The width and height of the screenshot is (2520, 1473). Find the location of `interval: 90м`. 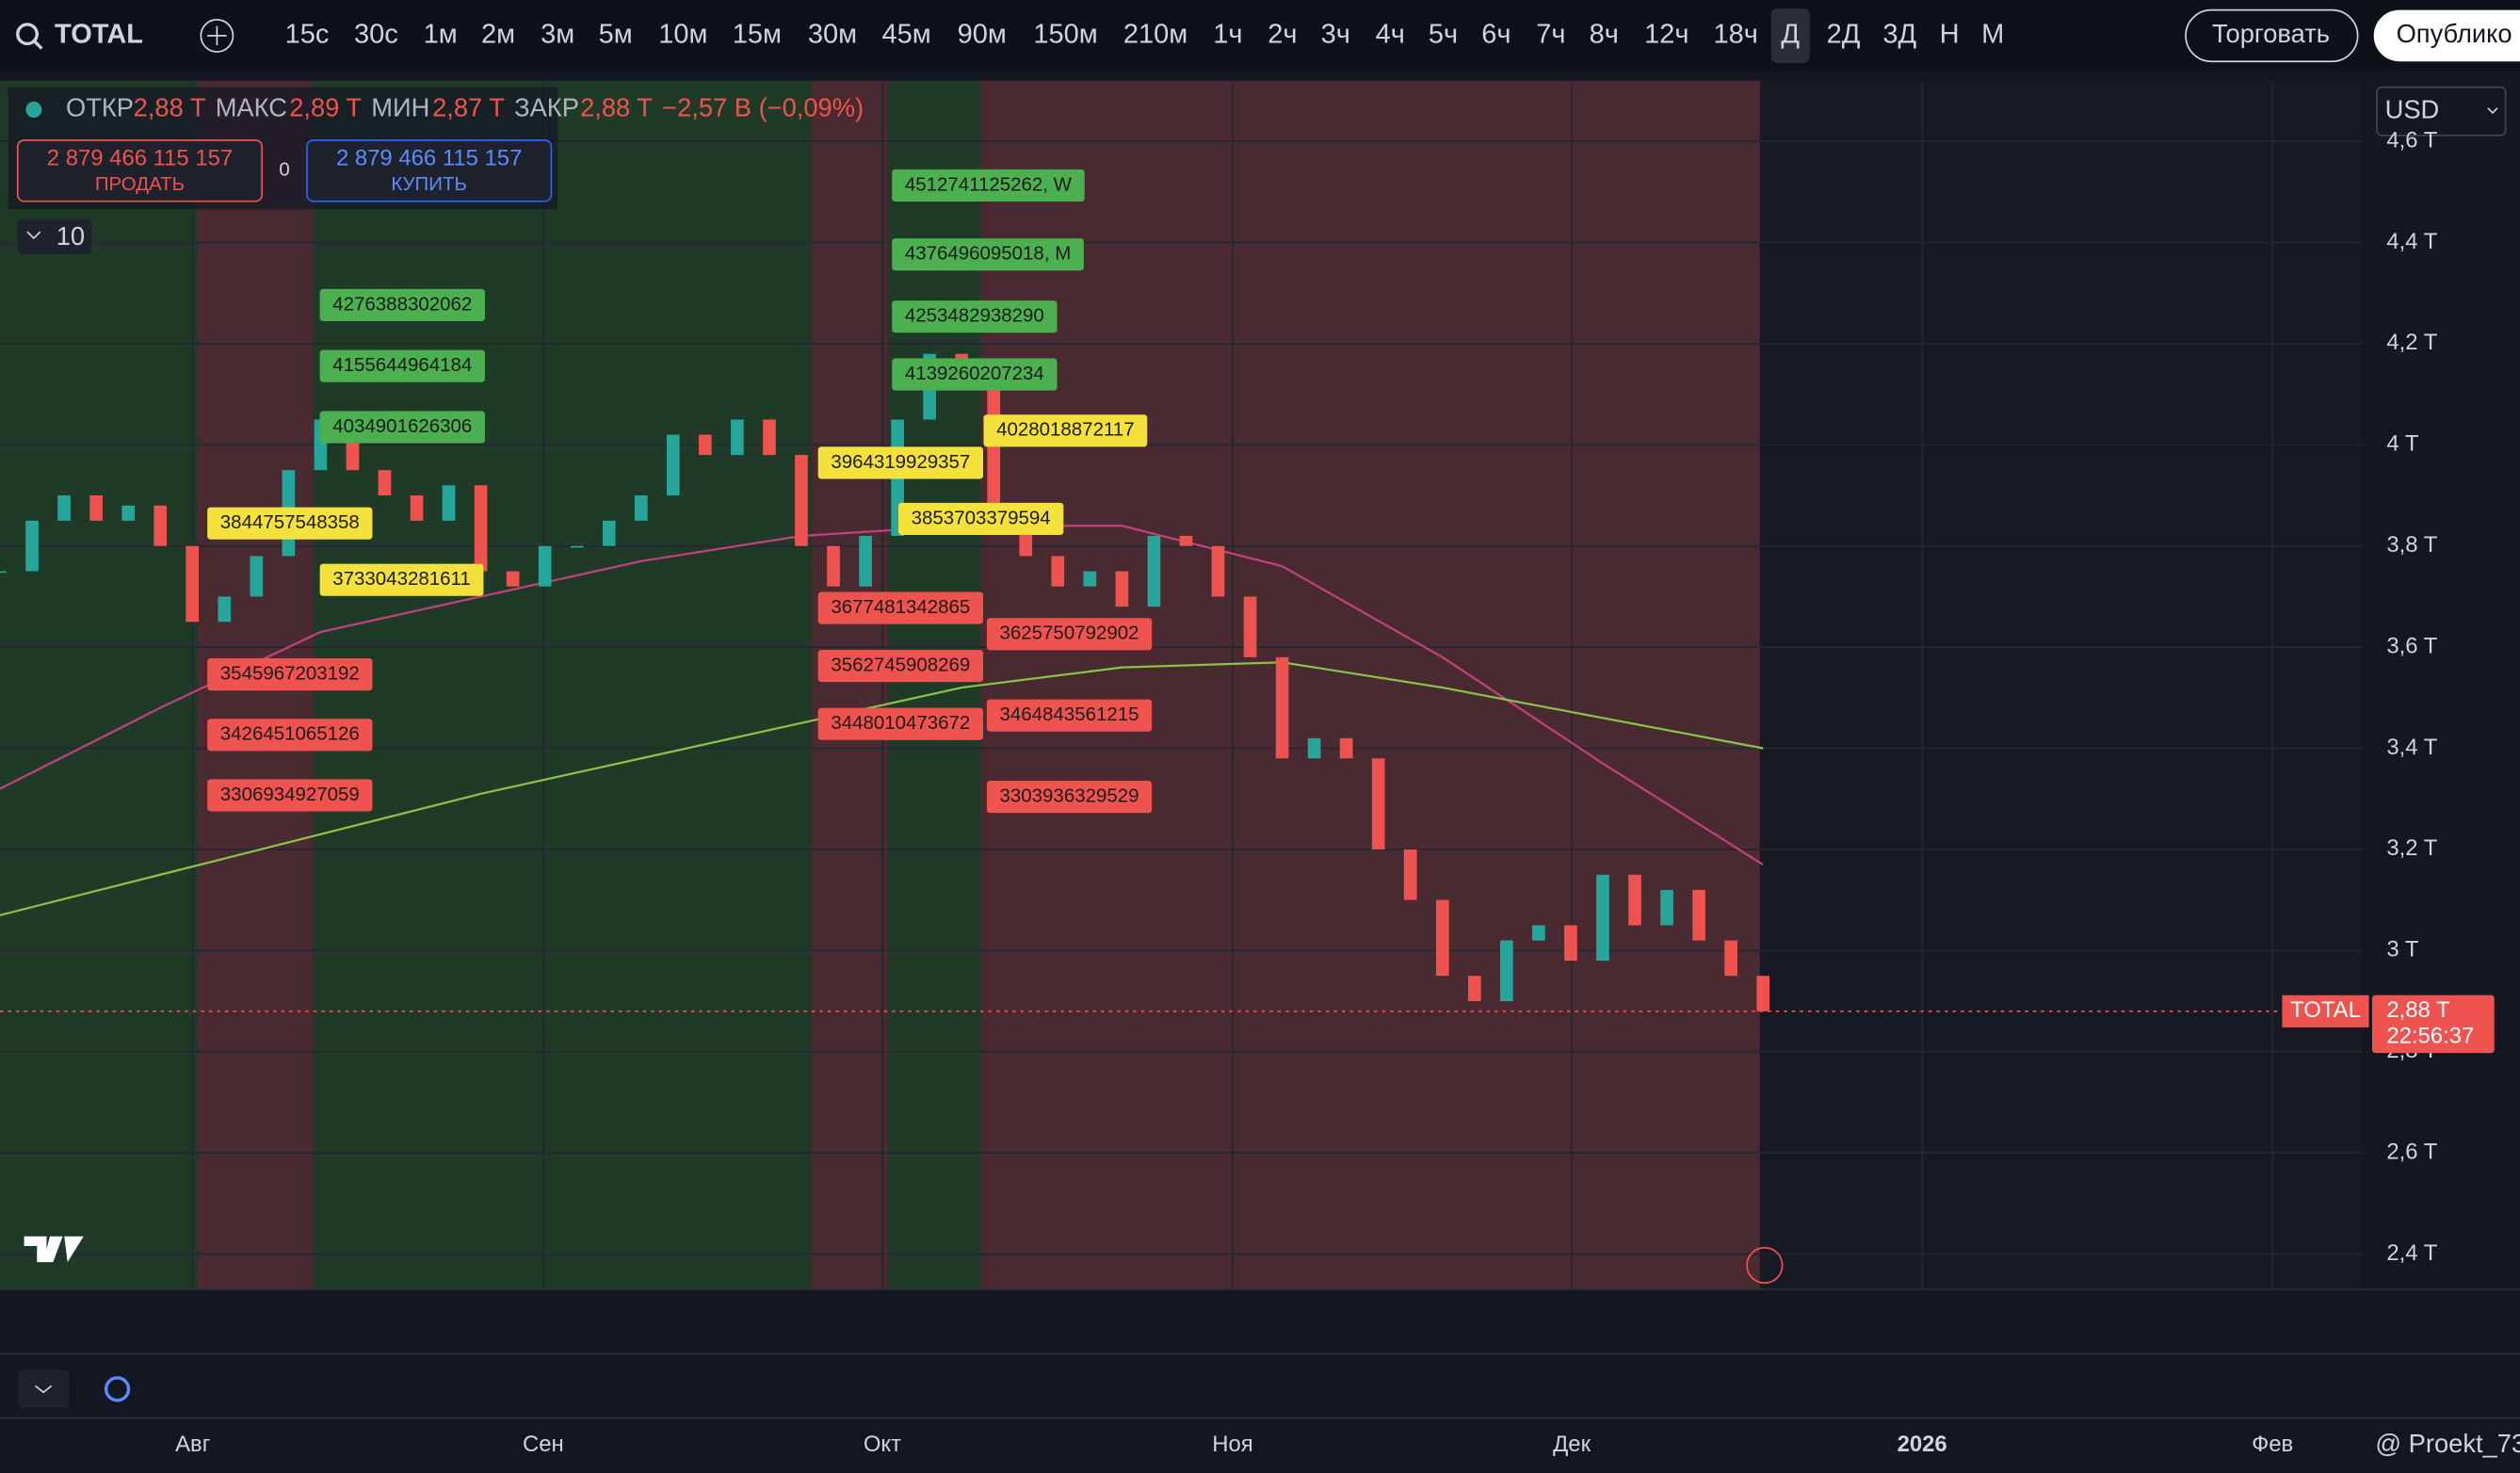

interval: 90м is located at coordinates (983, 35).